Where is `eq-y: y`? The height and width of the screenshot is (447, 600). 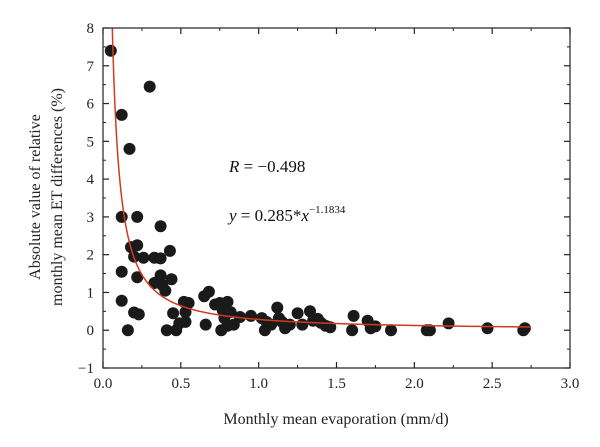 eq-y: y is located at coordinates (232, 215).